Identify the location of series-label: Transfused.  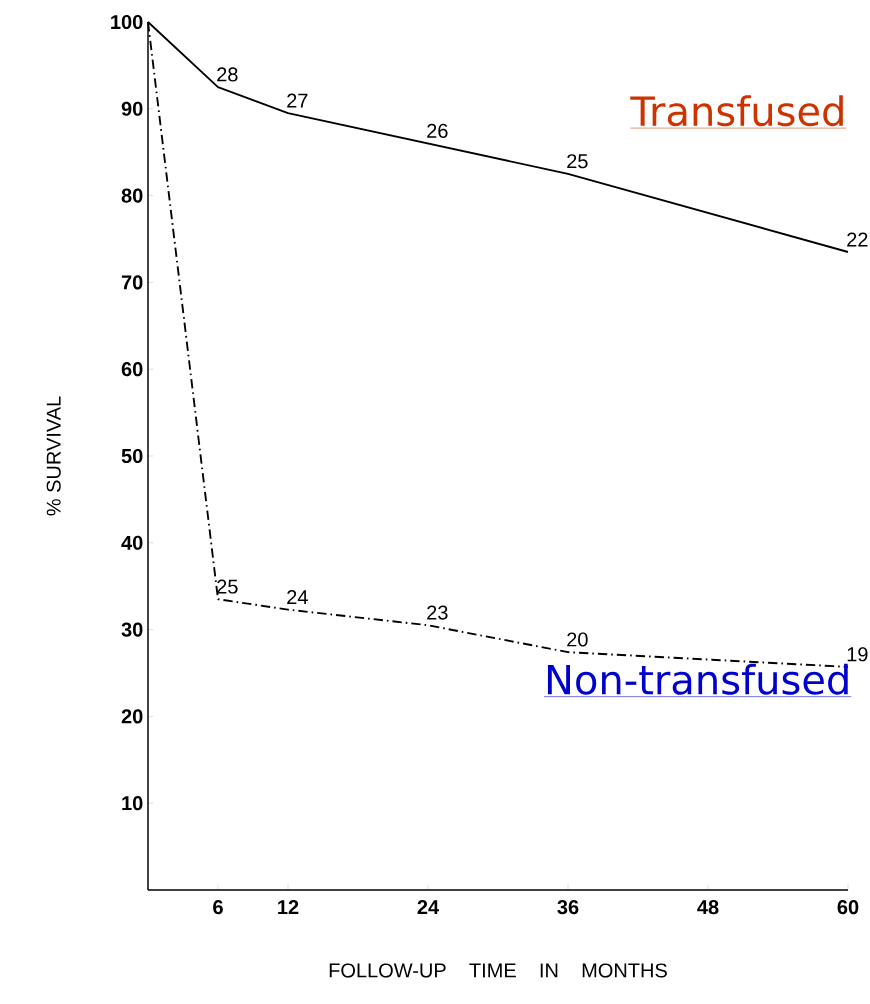
(736, 111).